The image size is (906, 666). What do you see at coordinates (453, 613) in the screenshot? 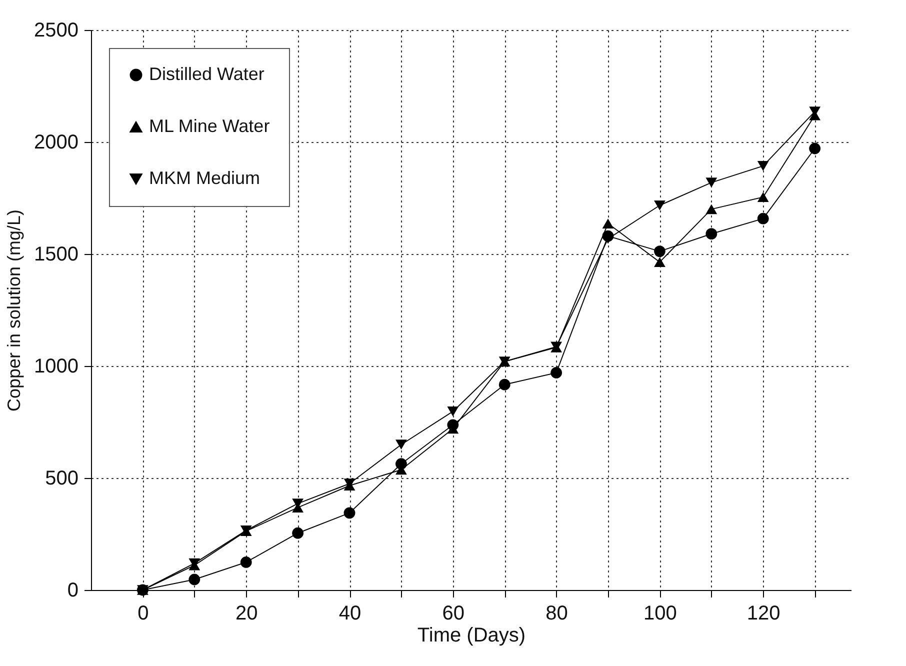
I see `x-tick-label: 60` at bounding box center [453, 613].